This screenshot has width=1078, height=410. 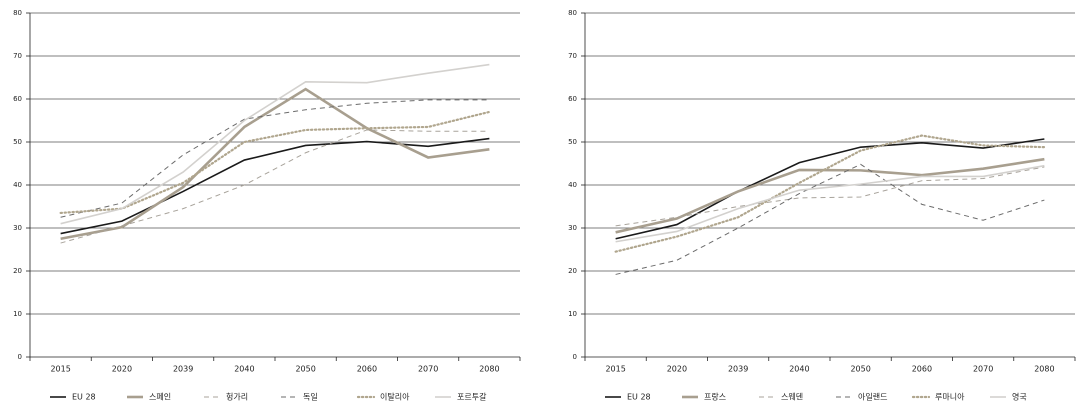 I want to click on legend-label: 이탈리아, so click(x=395, y=397).